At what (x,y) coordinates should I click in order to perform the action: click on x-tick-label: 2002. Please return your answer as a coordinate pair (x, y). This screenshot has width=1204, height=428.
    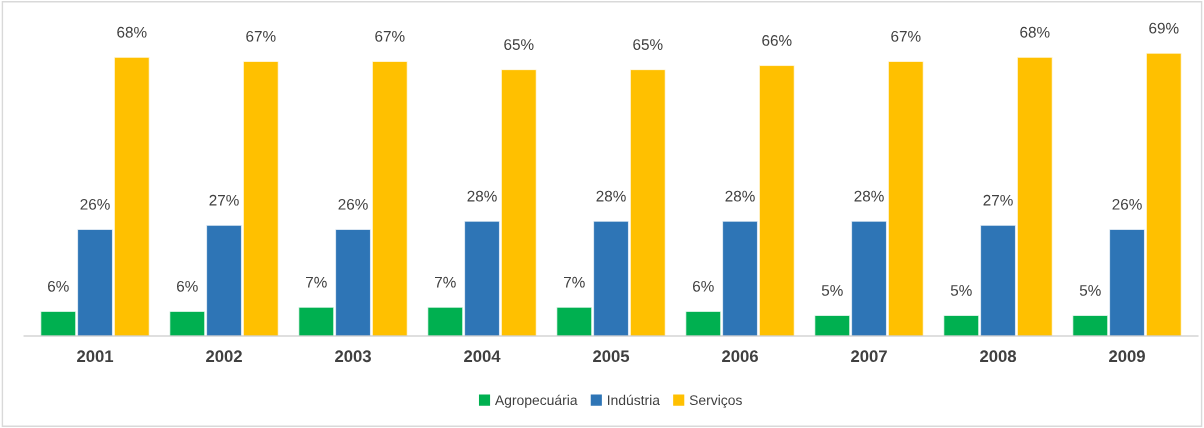
    Looking at the image, I should click on (224, 356).